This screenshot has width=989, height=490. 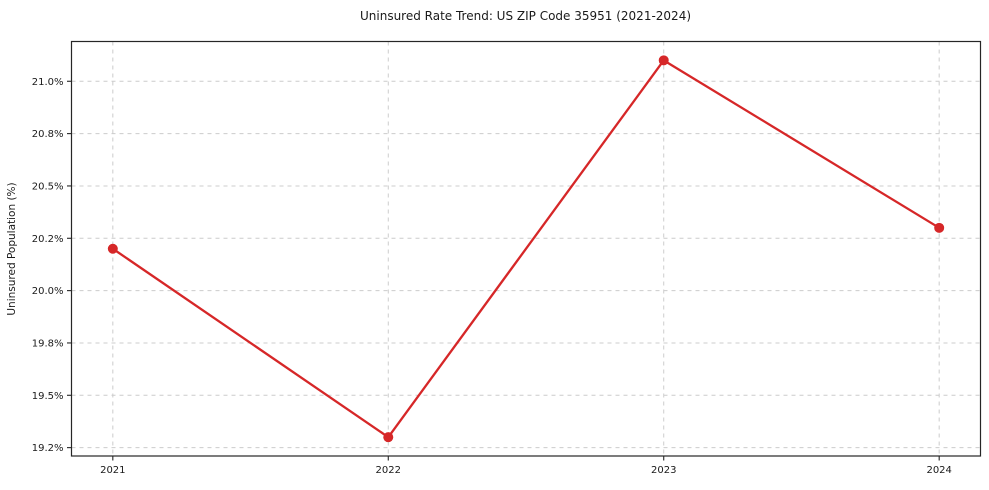 I want to click on y-tick-label: 21.0%, so click(x=48, y=82).